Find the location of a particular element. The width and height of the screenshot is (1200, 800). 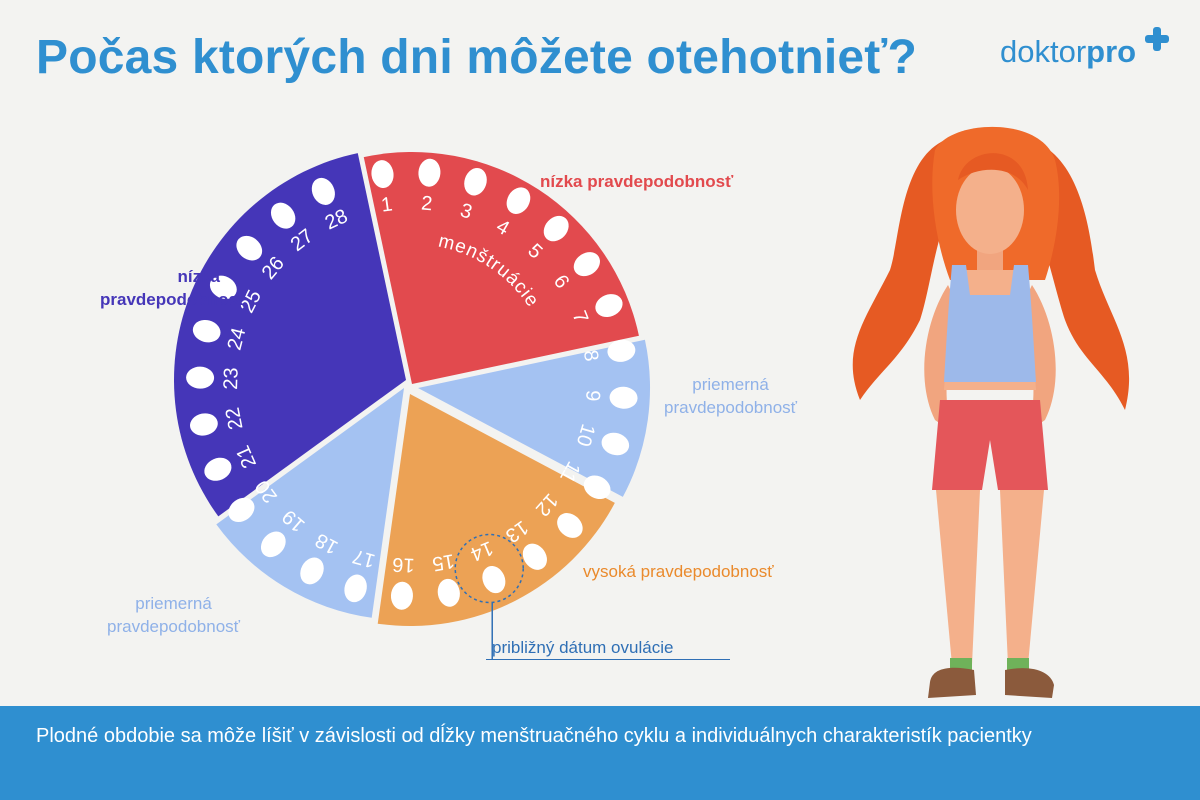

day-number: 16 is located at coordinates (403, 564).